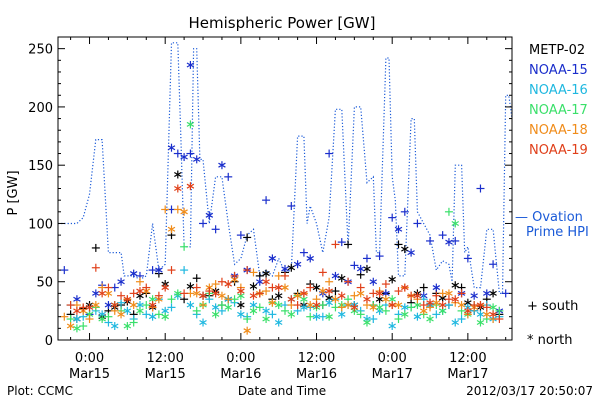 The width and height of the screenshot is (600, 404). What do you see at coordinates (558, 90) in the screenshot?
I see `legend-noaa-16: NOAA-16` at bounding box center [558, 90].